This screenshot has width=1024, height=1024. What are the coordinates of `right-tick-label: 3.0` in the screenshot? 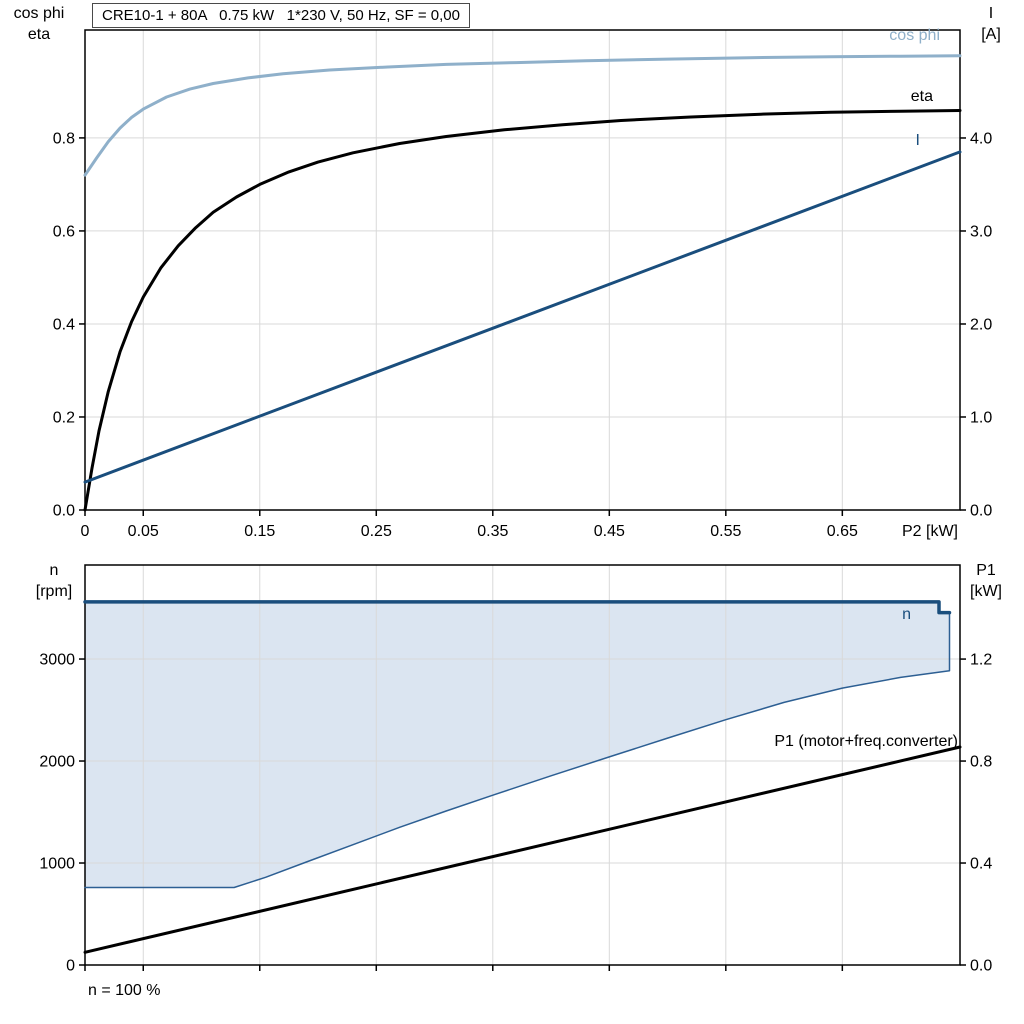 It's located at (981, 231).